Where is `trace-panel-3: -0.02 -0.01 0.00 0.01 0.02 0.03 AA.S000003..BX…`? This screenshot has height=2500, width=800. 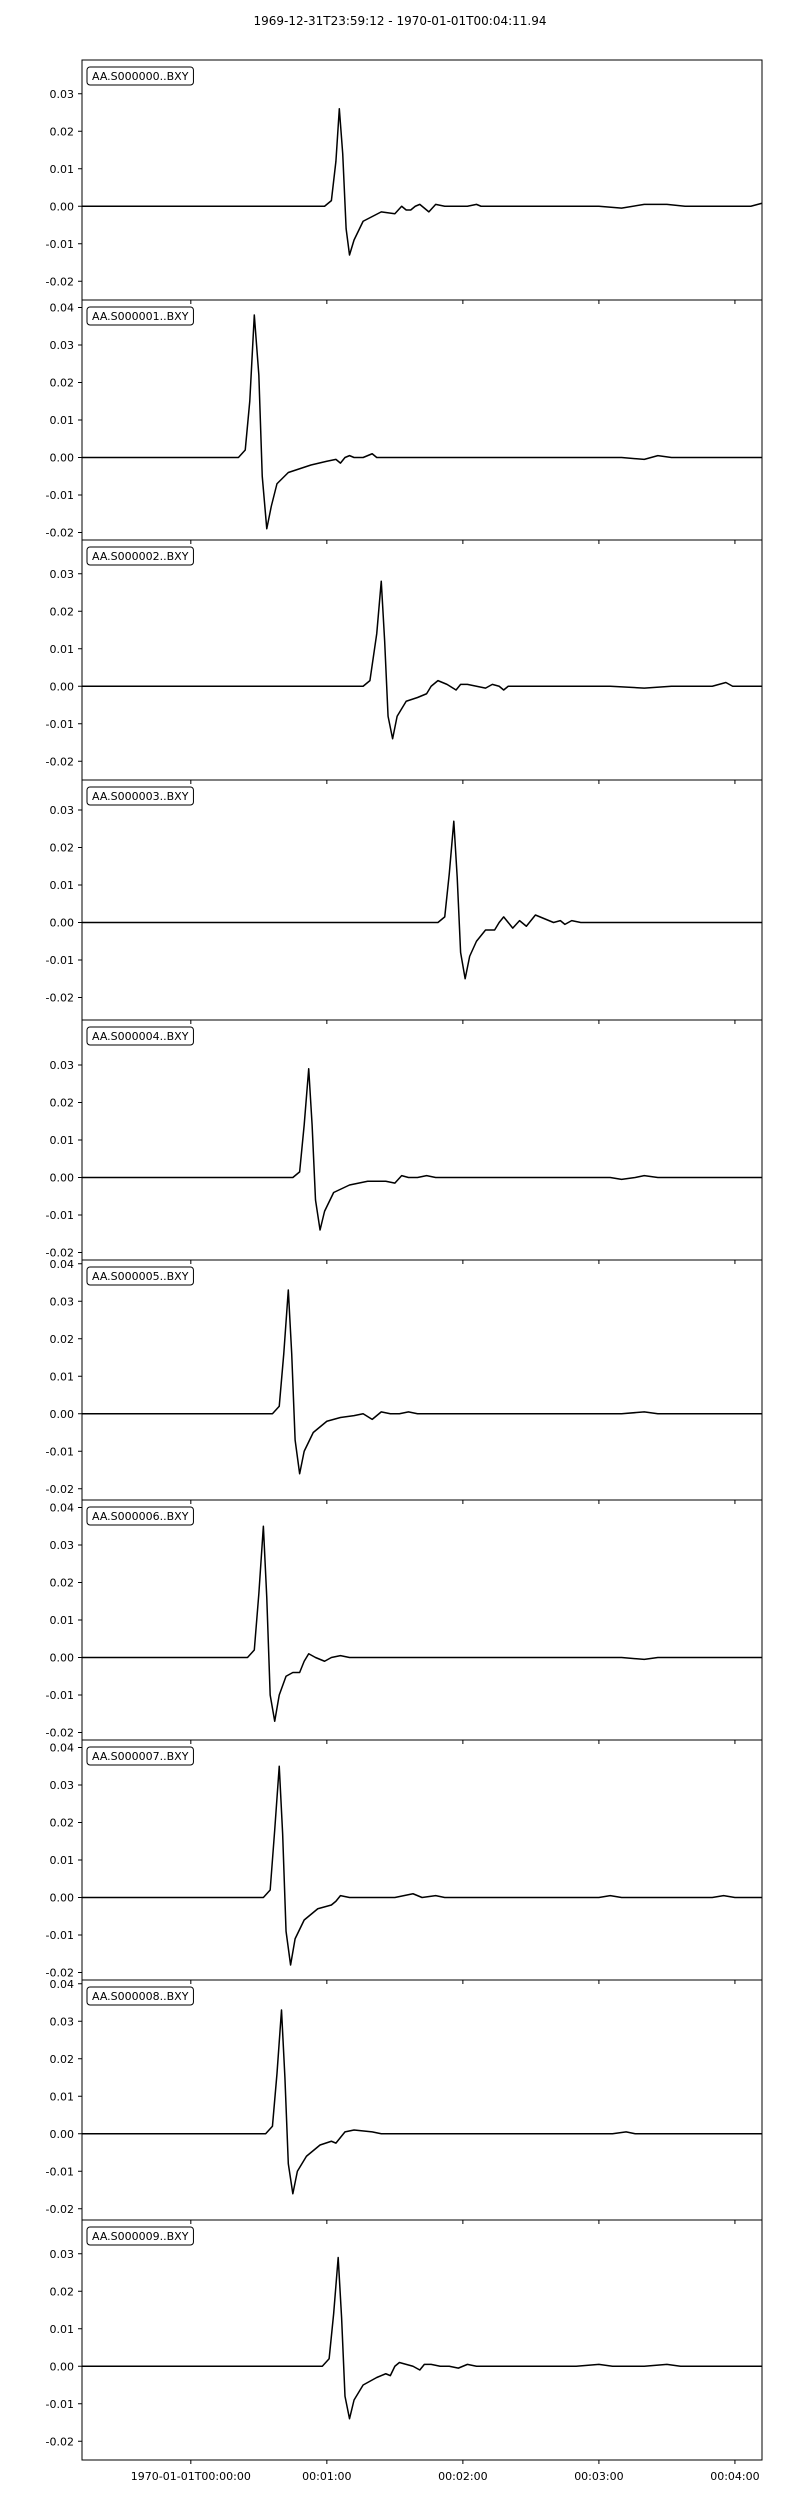 trace-panel-3: -0.02 -0.01 0.00 0.01 0.02 0.03 AA.S000003..BX… is located at coordinates (404, 901).